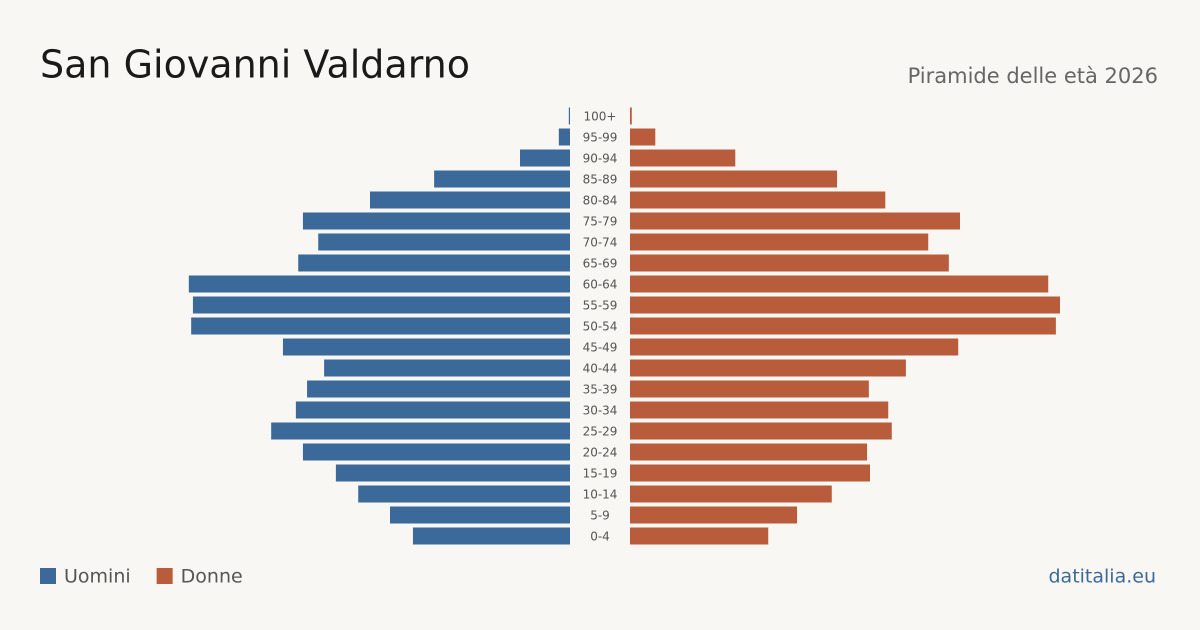 The width and height of the screenshot is (1200, 630). I want to click on legend-label: Donne, so click(212, 577).